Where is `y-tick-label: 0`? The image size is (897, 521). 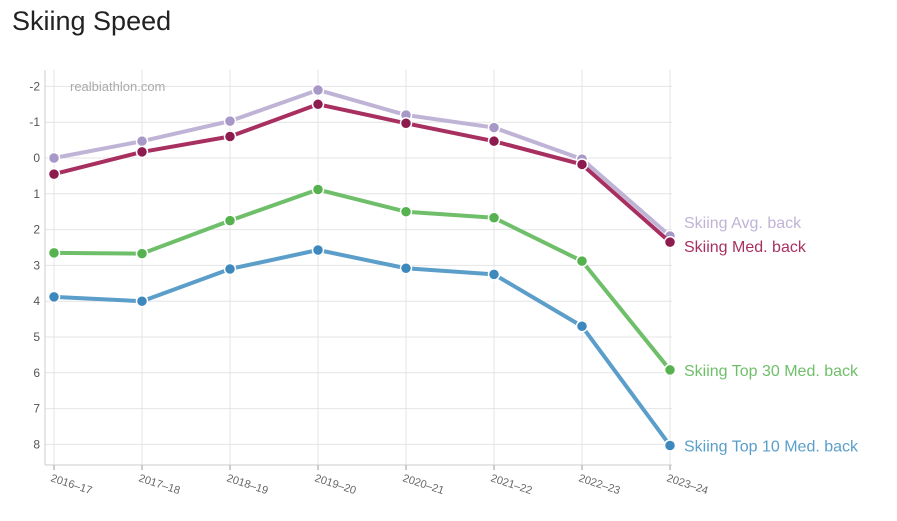 y-tick-label: 0 is located at coordinates (36, 158).